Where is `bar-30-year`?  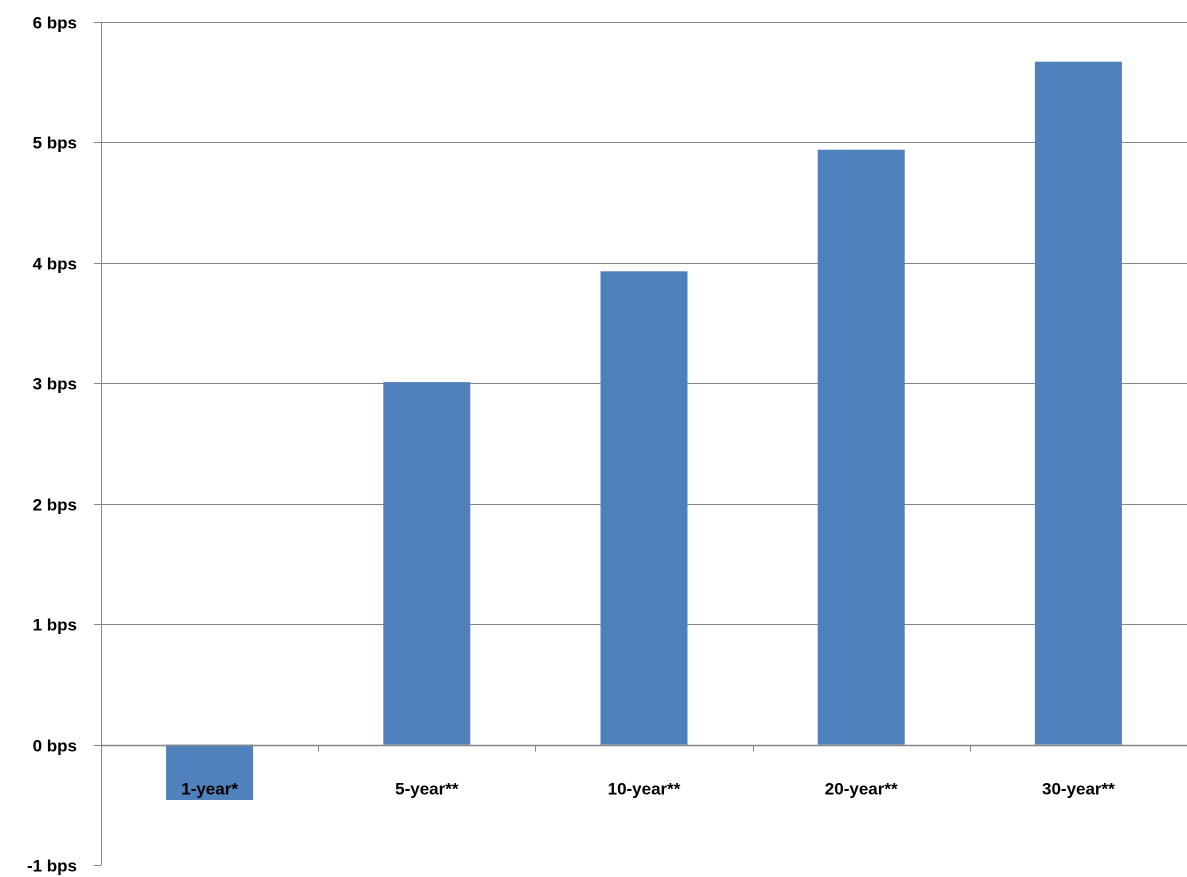 bar-30-year is located at coordinates (1078, 403).